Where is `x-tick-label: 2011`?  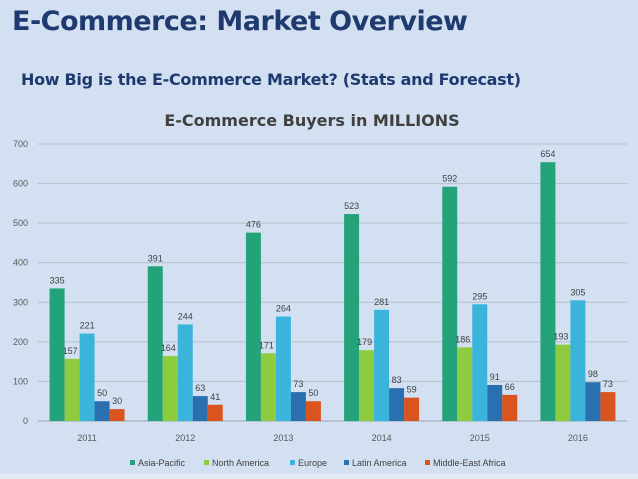
x-tick-label: 2011 is located at coordinates (86, 438).